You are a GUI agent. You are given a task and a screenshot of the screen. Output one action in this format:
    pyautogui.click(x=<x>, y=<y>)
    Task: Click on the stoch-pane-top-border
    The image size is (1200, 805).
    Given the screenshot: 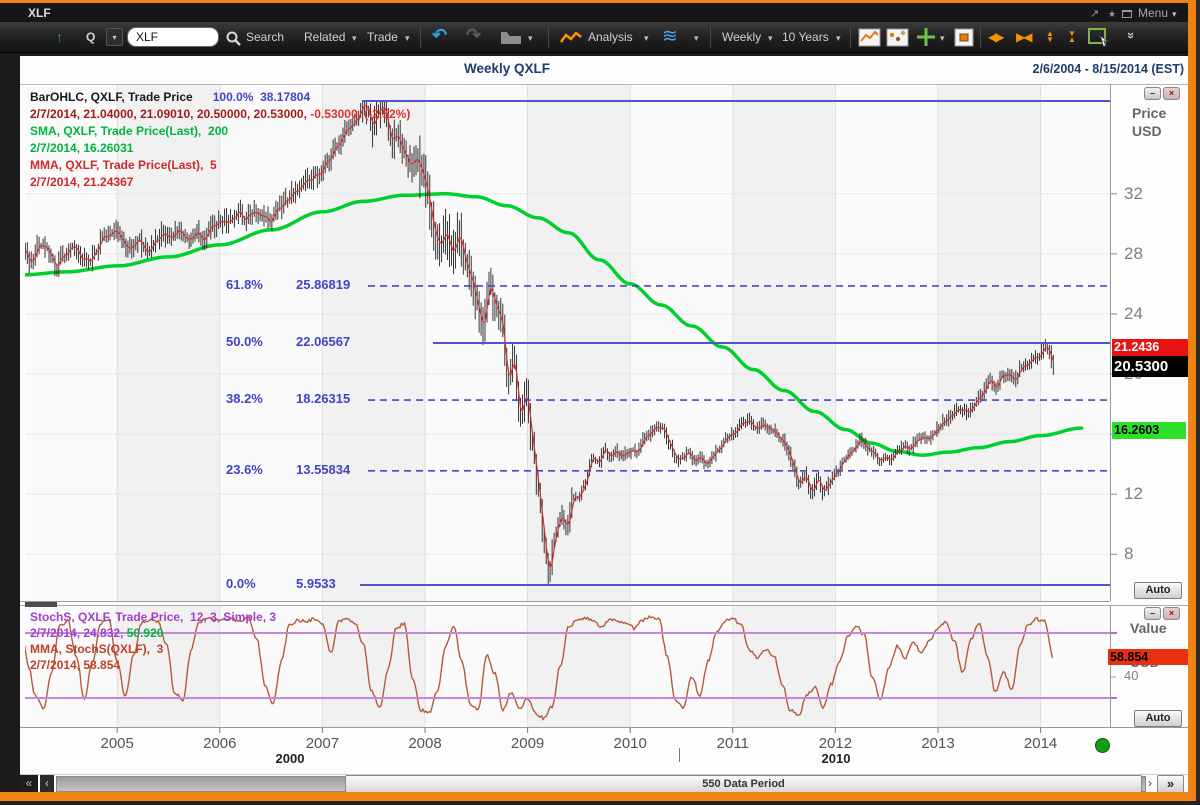 What is the action you would take?
    pyautogui.click(x=604, y=605)
    